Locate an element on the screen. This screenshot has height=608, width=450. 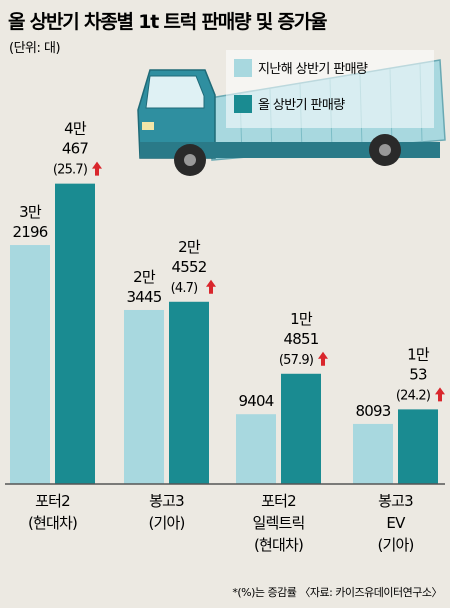
value-label-curr-2: 4552 is located at coordinates (189, 267).